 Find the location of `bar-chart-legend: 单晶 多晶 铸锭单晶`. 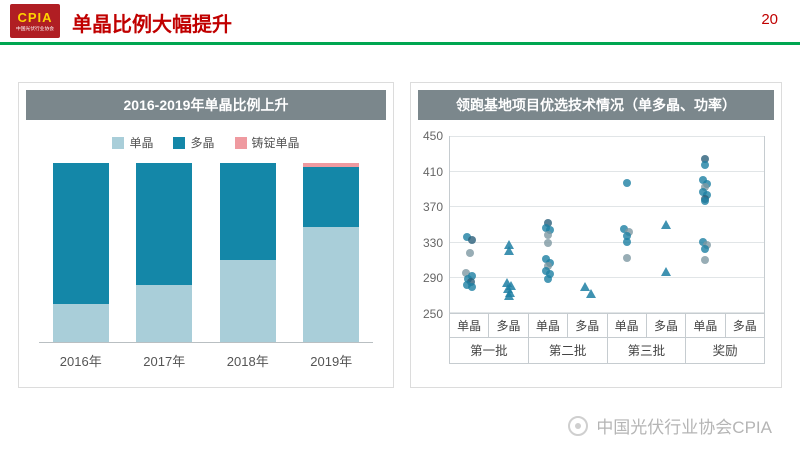

bar-chart-legend: 单晶 多晶 铸锭单晶 is located at coordinates (206, 142).